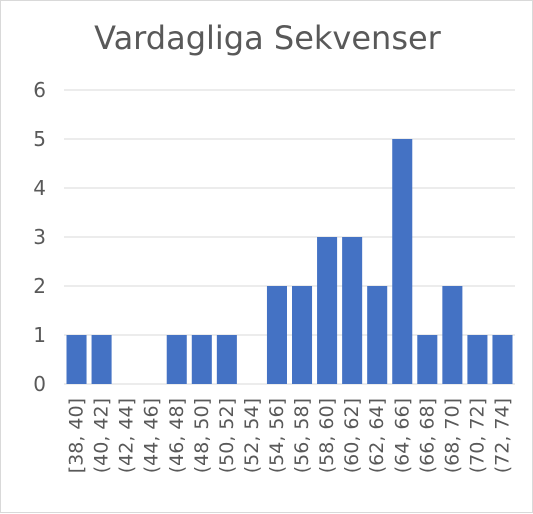  I want to click on x-tick-label: (66, 68], so click(427, 435).